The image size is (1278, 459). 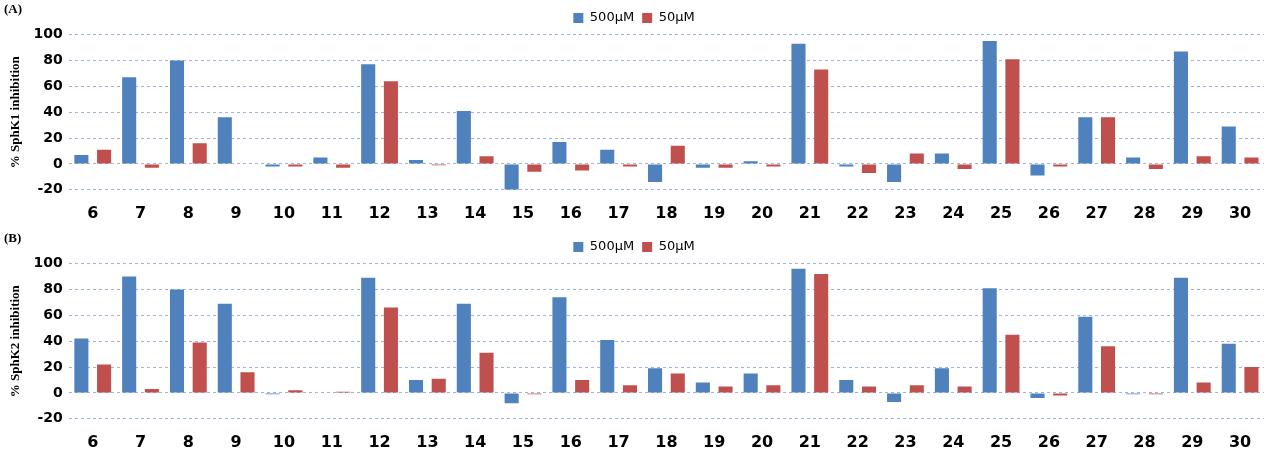 What do you see at coordinates (53, 59) in the screenshot?
I see `y-tick-label: 80` at bounding box center [53, 59].